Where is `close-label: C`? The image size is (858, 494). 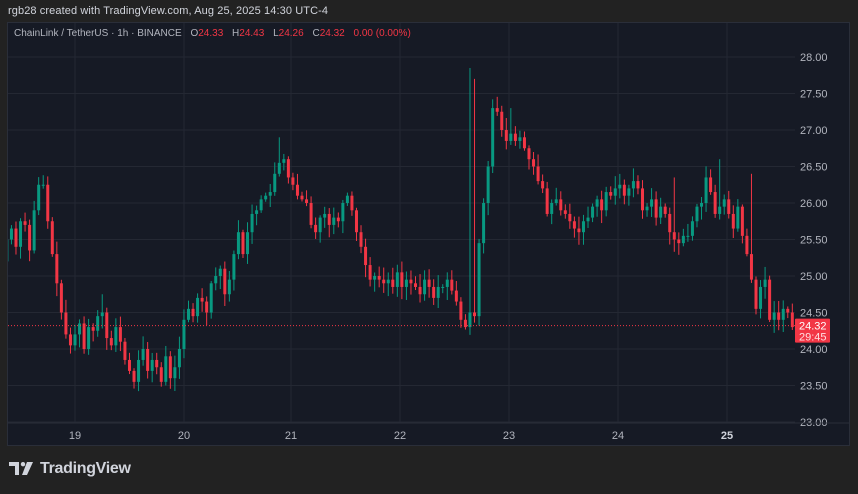 close-label: C is located at coordinates (316, 33).